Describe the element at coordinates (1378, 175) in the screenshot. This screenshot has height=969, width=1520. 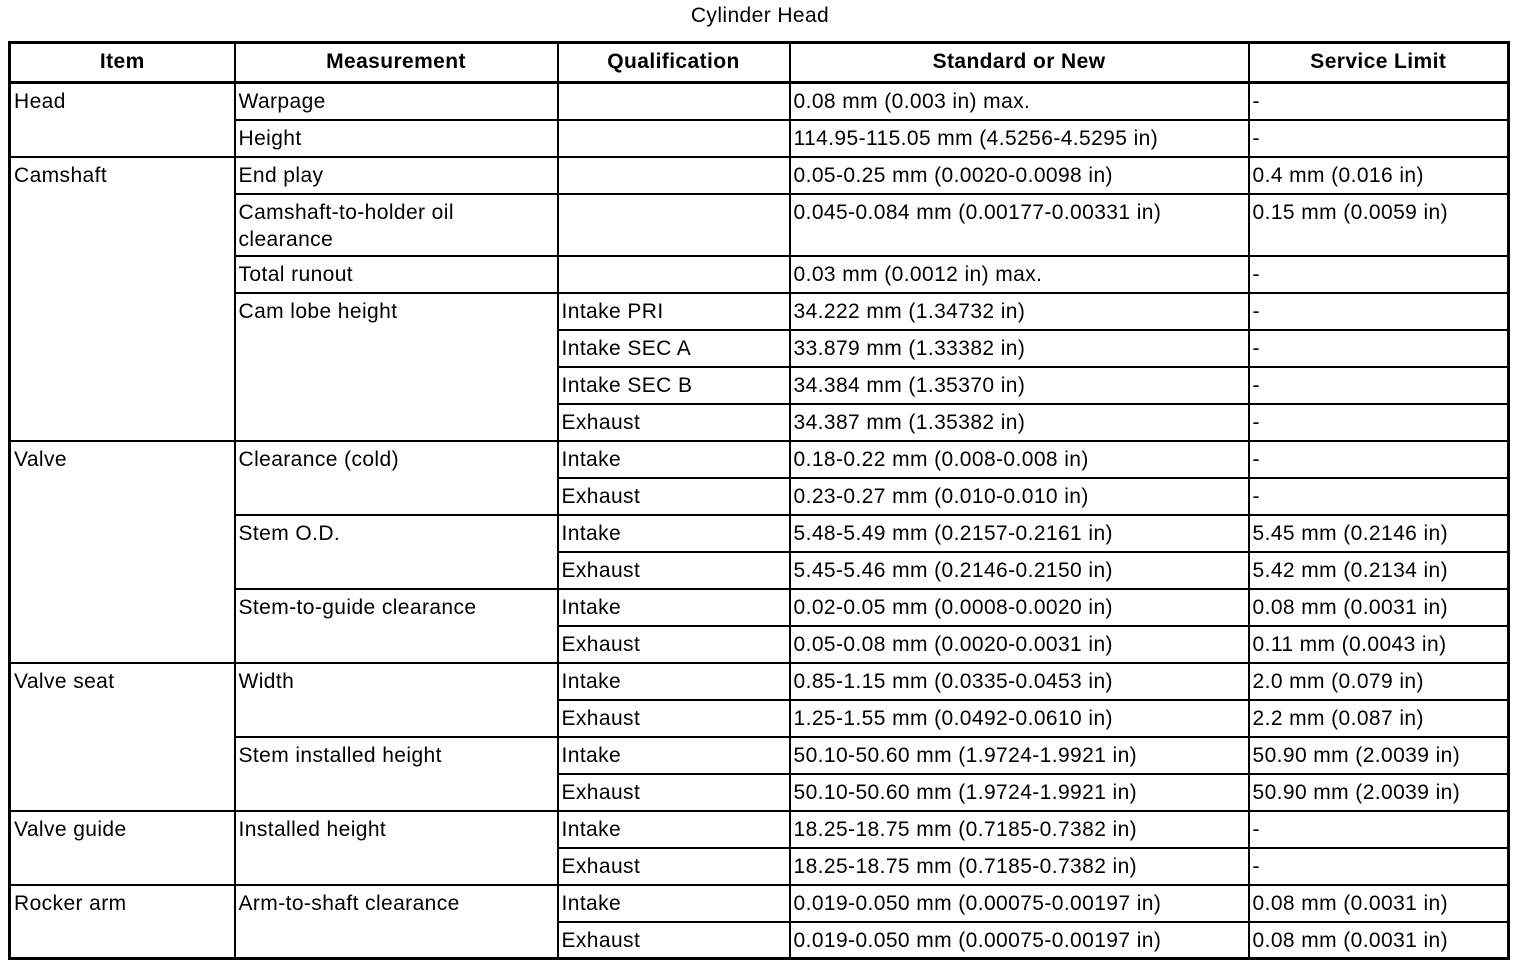
I see `service-cell: 0.4 mm (0.016 in)` at that location.